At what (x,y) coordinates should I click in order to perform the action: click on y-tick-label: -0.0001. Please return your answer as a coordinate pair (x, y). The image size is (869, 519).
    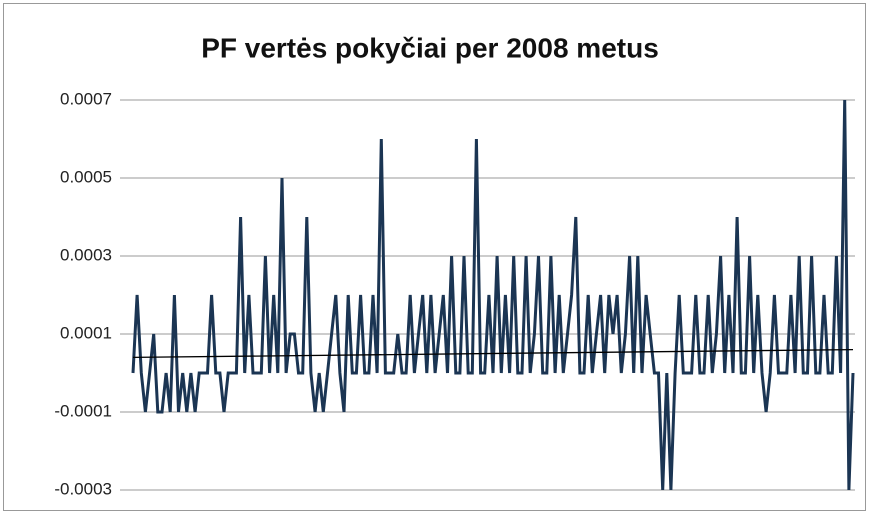
    Looking at the image, I should click on (83, 410).